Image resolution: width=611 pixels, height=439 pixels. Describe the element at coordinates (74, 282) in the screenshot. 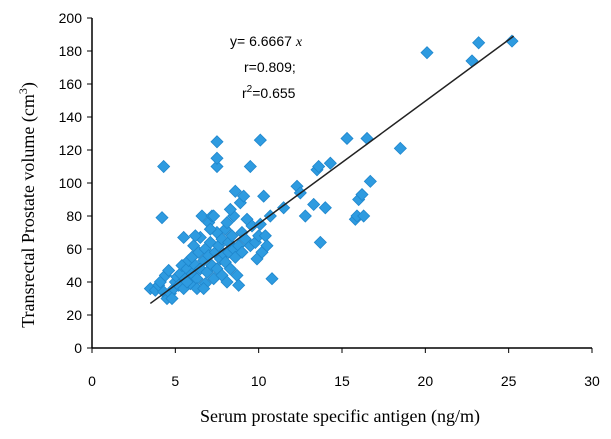

I see `y-tick-label: 40` at that location.